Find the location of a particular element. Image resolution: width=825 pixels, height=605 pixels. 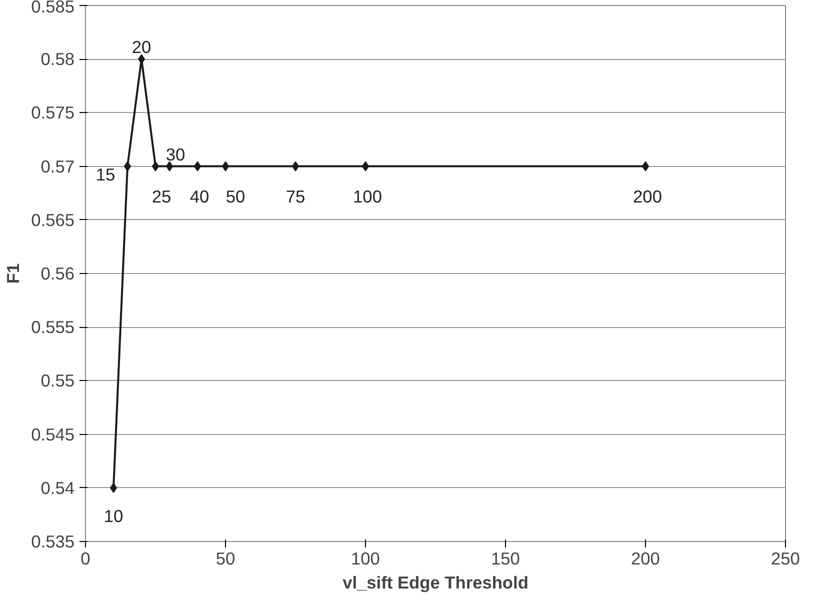

annotation: 75 is located at coordinates (296, 196).